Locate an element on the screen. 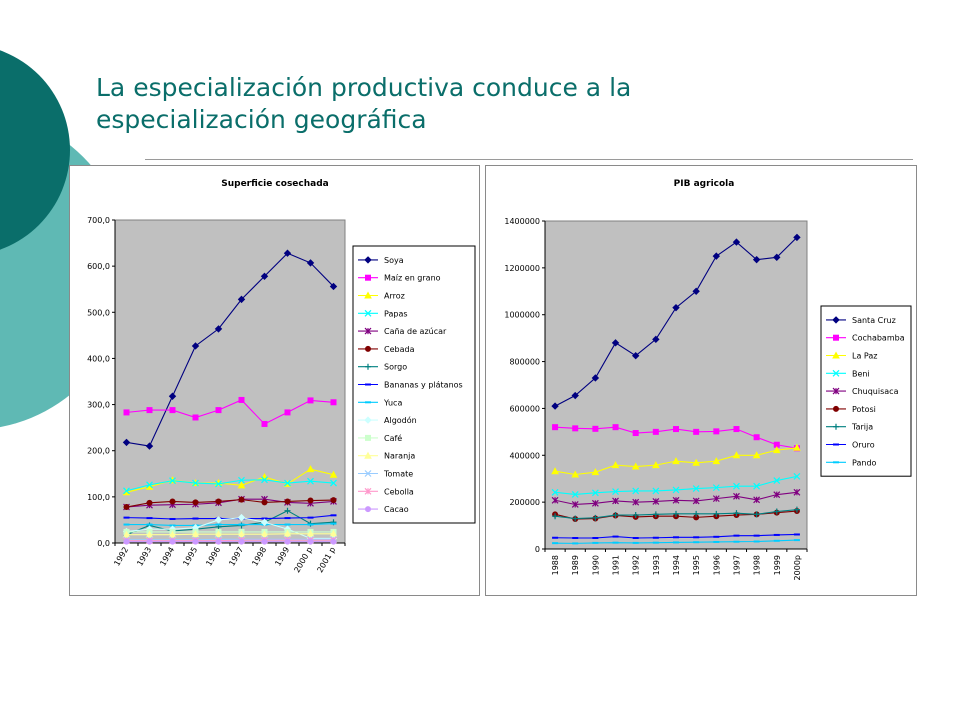  series-oruro is located at coordinates (676, 536).